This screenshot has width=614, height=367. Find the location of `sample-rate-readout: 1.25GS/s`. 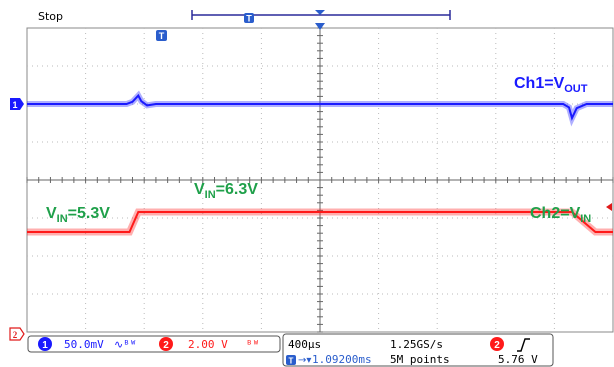

sample-rate-readout: 1.25GS/s is located at coordinates (416, 344).